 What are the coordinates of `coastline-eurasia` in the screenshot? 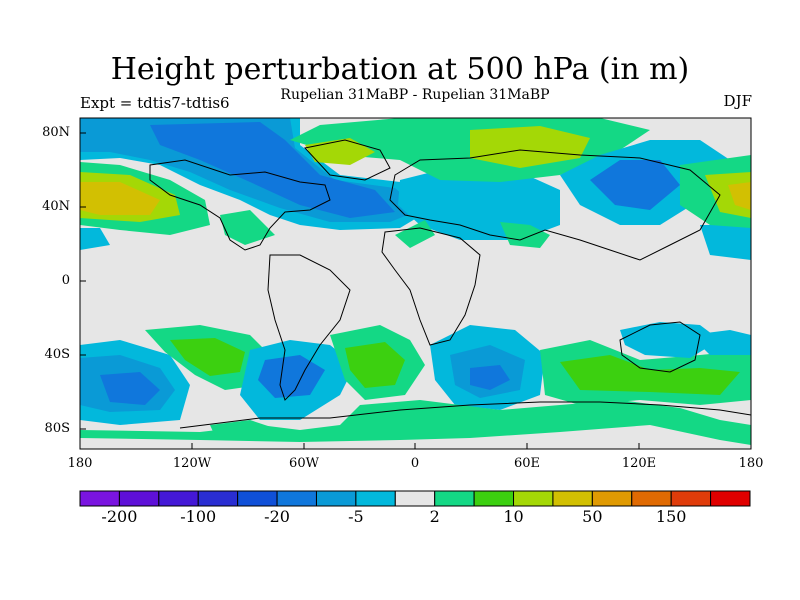 It's located at (555, 205).